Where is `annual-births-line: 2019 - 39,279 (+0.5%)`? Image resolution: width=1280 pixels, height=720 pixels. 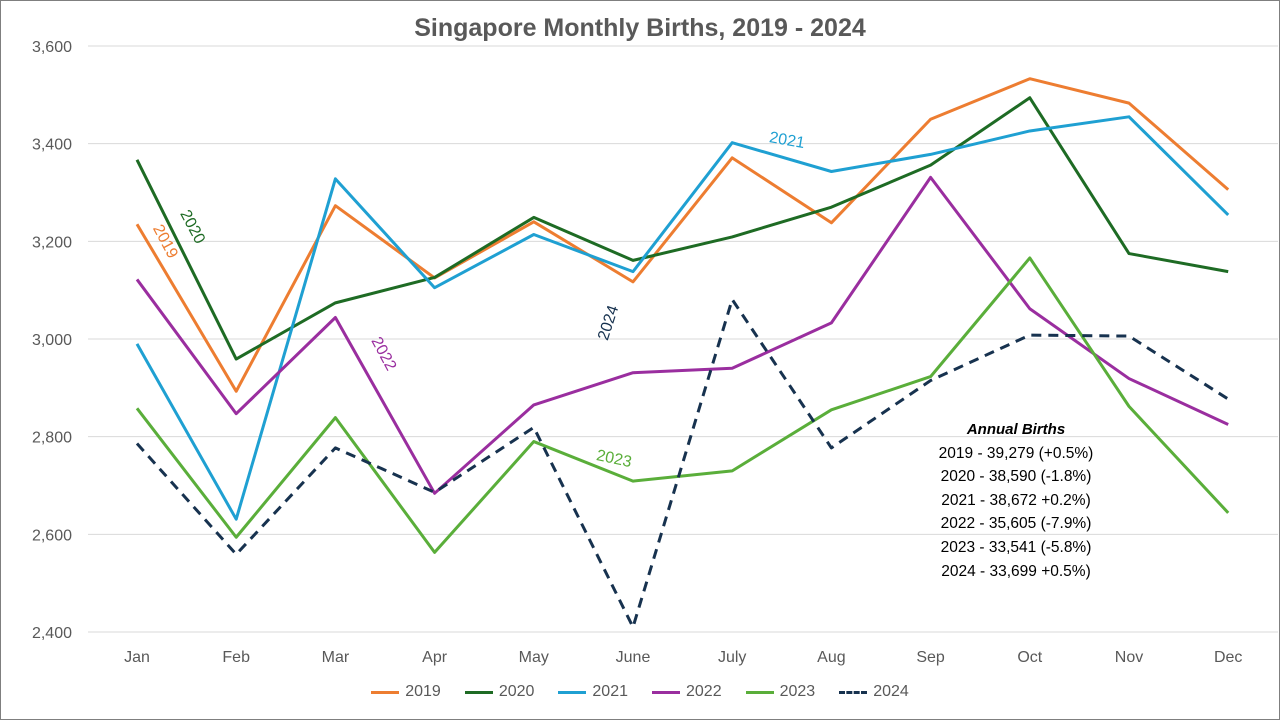
annual-births-line: 2019 - 39,279 (+0.5%) is located at coordinates (1016, 453).